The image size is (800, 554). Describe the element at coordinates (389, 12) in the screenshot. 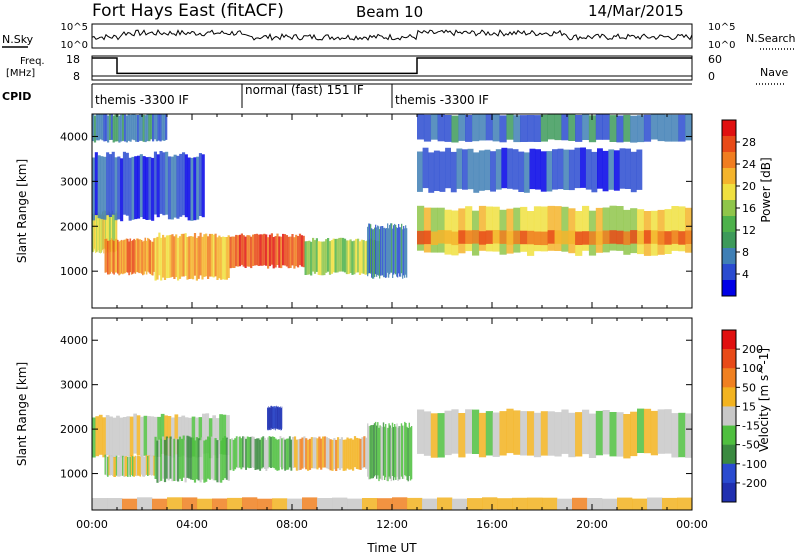

I see `beam-title: Beam 10` at that location.